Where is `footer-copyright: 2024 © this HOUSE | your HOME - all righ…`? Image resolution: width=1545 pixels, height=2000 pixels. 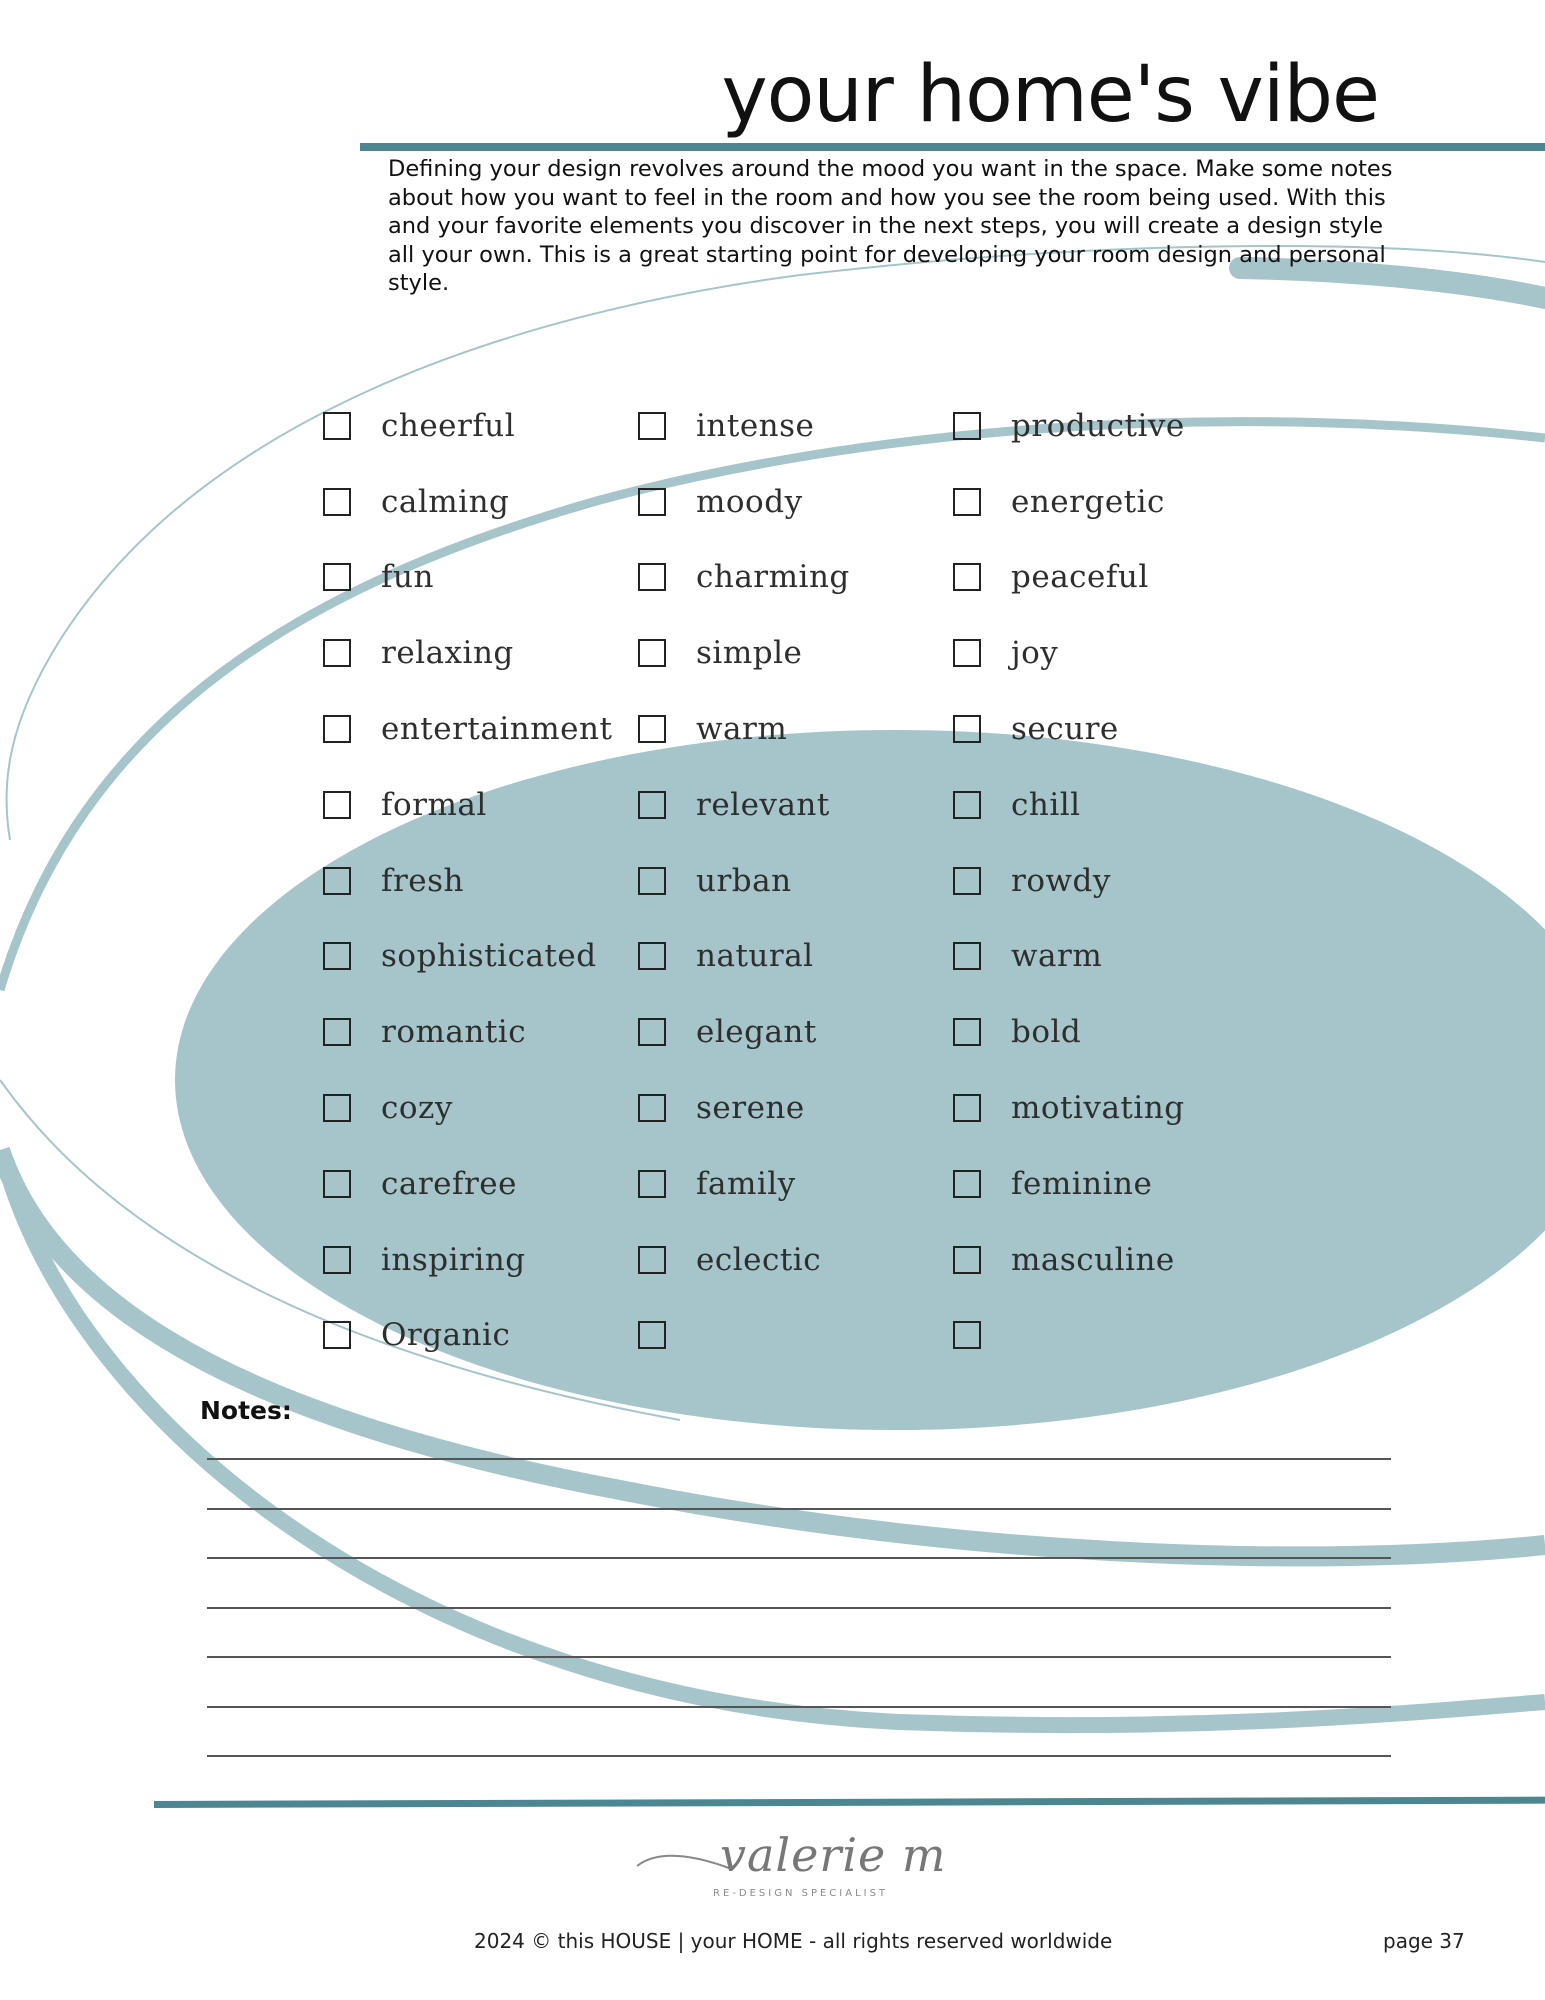 footer-copyright: 2024 © this HOUSE | your HOME - all righ… is located at coordinates (793, 1941).